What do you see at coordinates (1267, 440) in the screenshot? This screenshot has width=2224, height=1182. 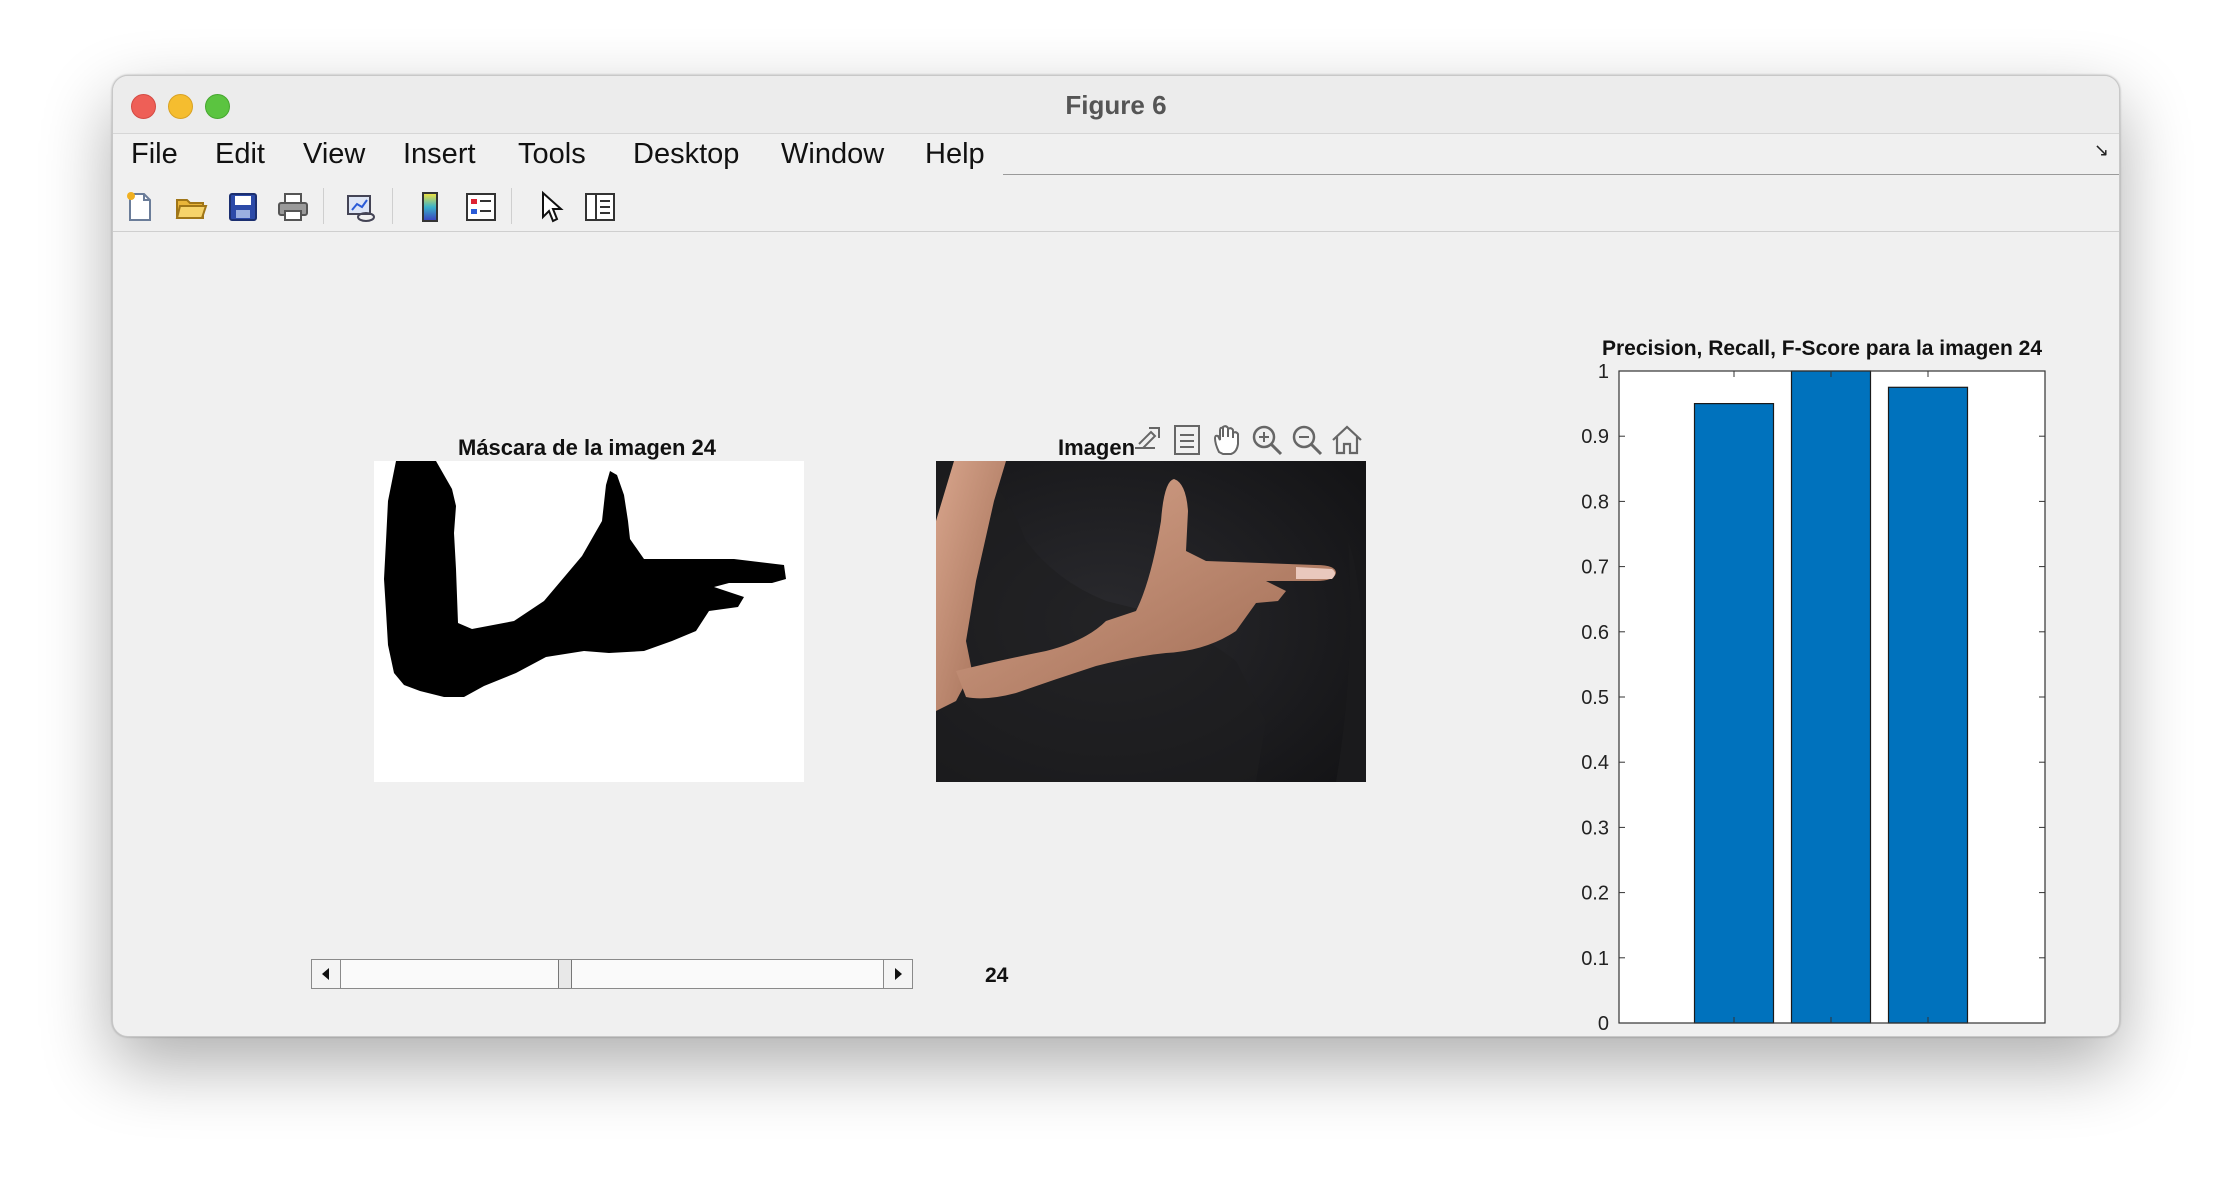 I see `zoom-in-icon` at bounding box center [1267, 440].